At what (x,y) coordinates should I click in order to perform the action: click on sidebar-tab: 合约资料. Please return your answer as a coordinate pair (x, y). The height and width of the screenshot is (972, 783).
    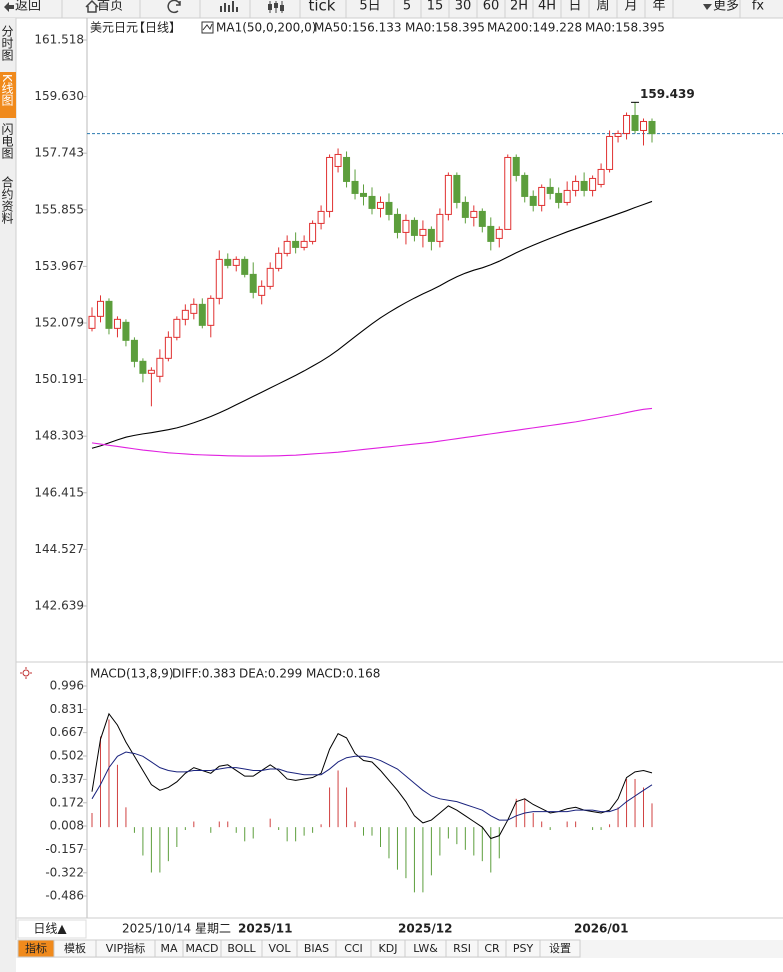
    Looking at the image, I should click on (7, 199).